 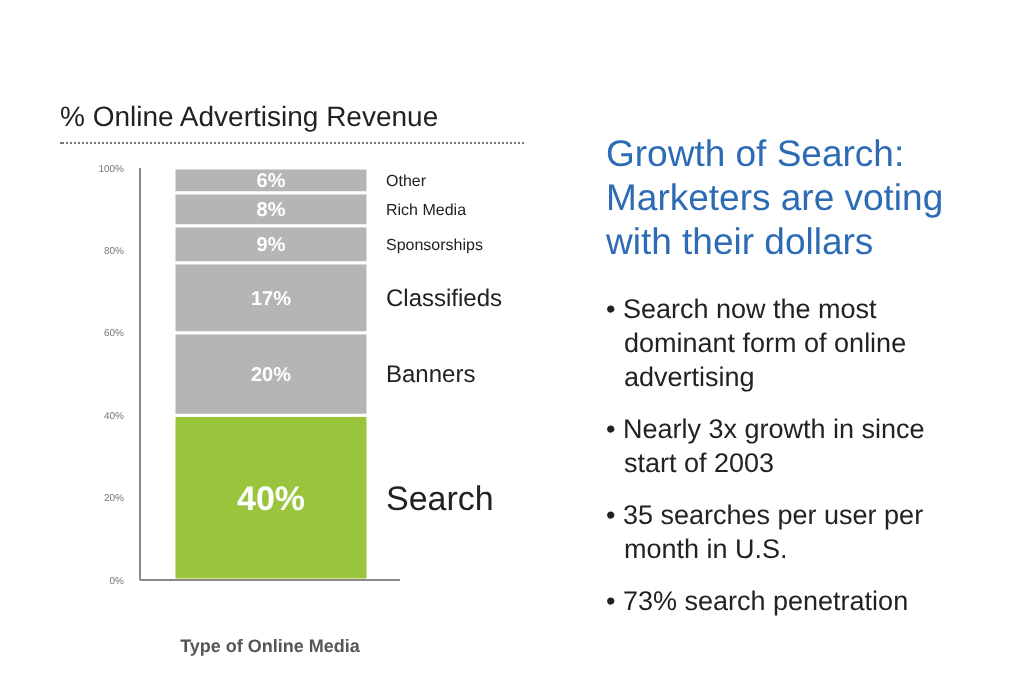 I want to click on series-label: Banners, so click(x=431, y=374).